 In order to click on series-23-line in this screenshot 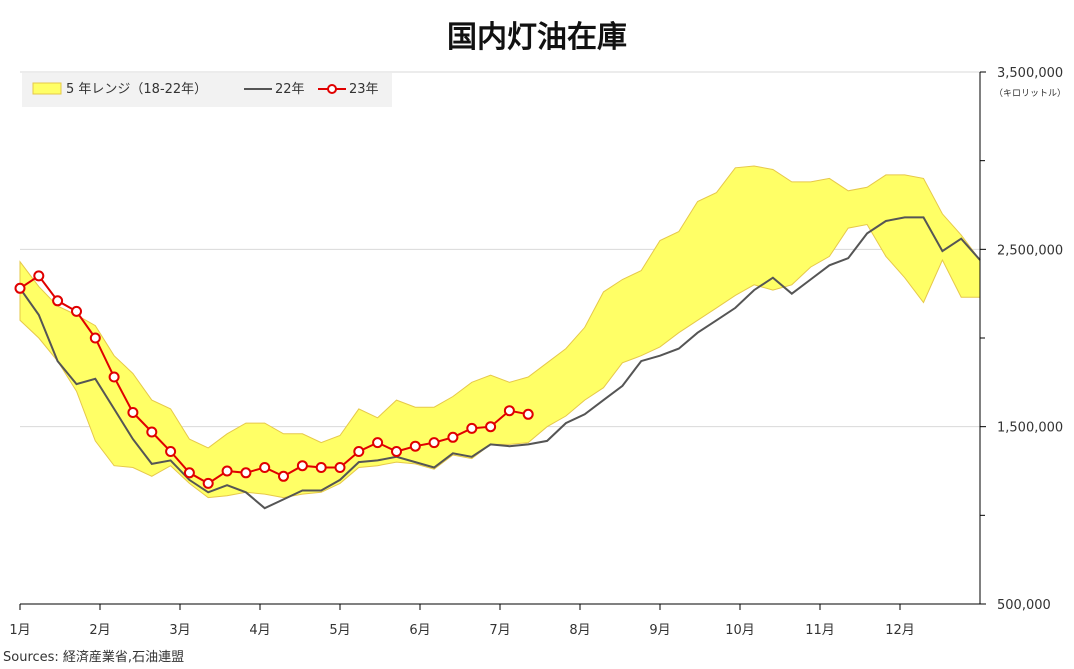, I will do `click(274, 379)`.